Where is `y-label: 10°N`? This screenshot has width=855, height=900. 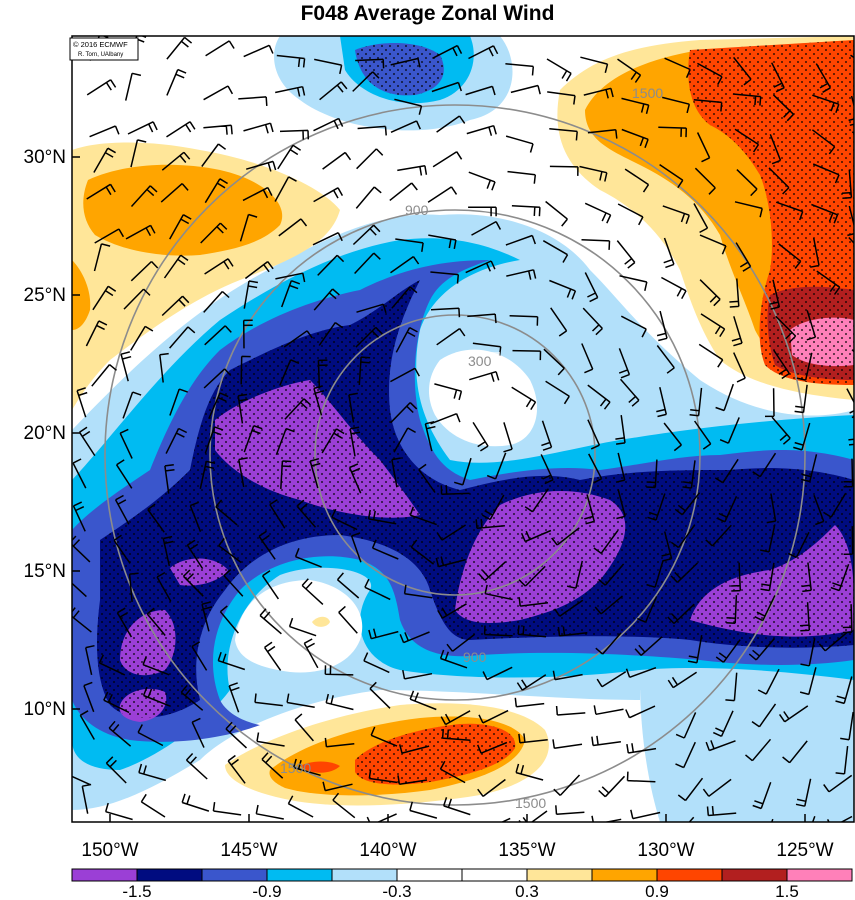
y-label: 10°N is located at coordinates (45, 709).